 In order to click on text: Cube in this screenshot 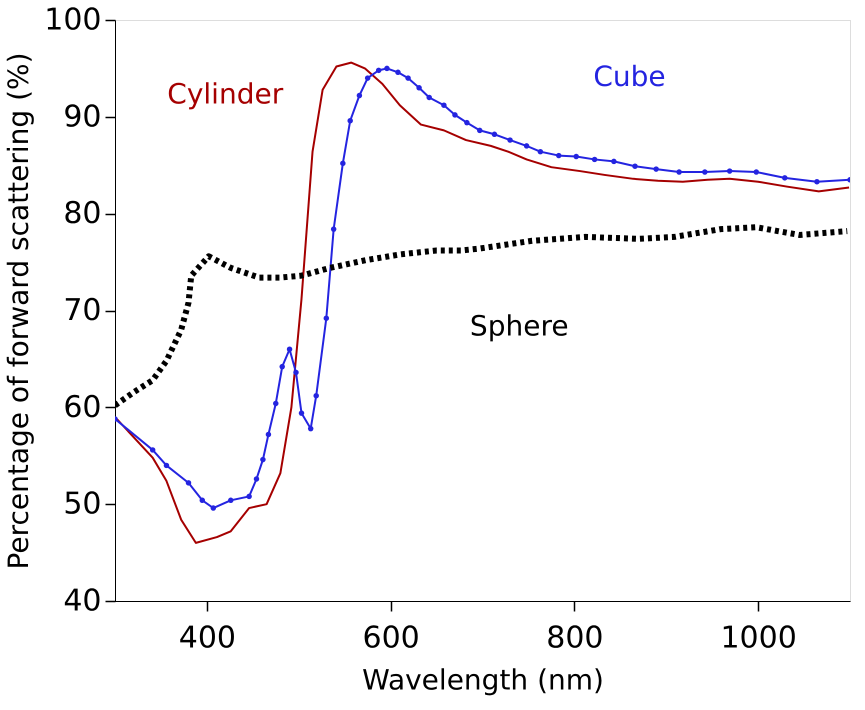, I will do `click(629, 76)`.